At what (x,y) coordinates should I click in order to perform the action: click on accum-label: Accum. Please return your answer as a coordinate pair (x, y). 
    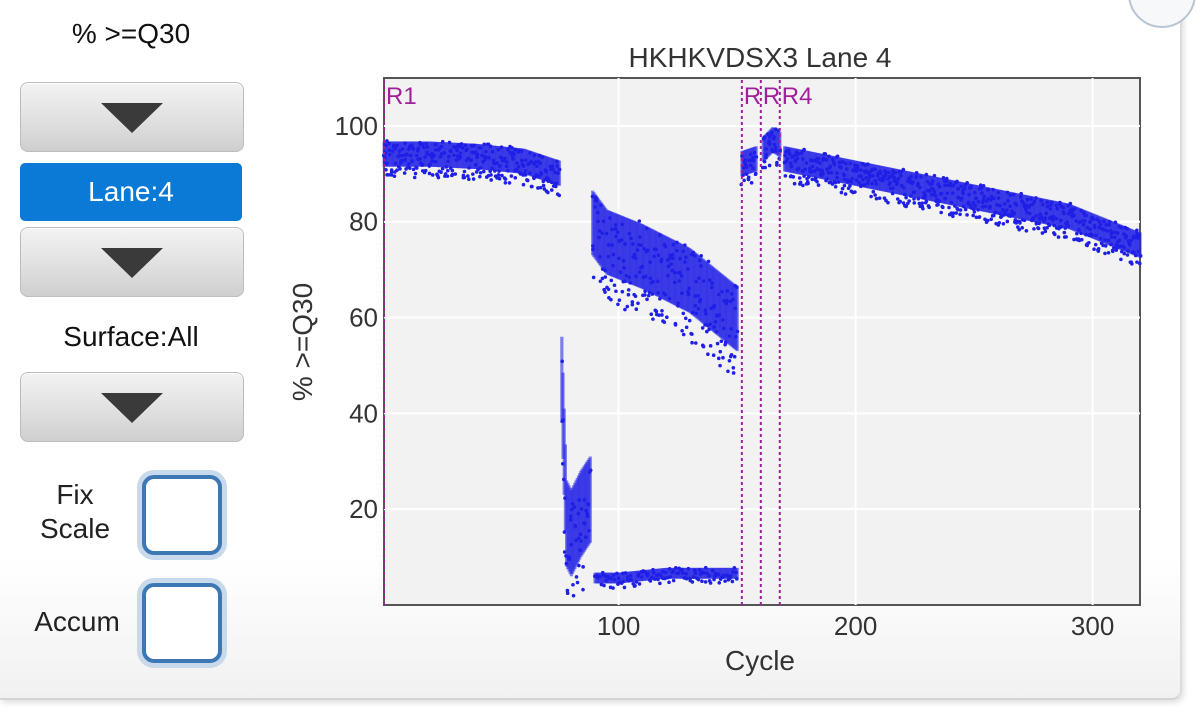
    Looking at the image, I should click on (77, 621).